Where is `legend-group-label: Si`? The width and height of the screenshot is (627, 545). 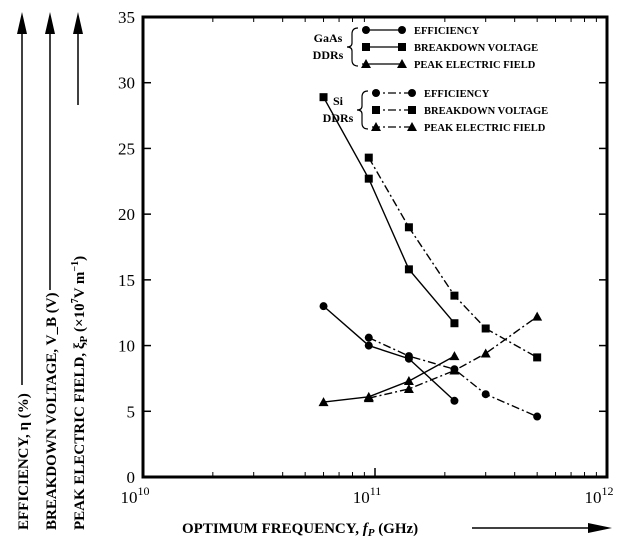 legend-group-label: Si is located at coordinates (338, 101).